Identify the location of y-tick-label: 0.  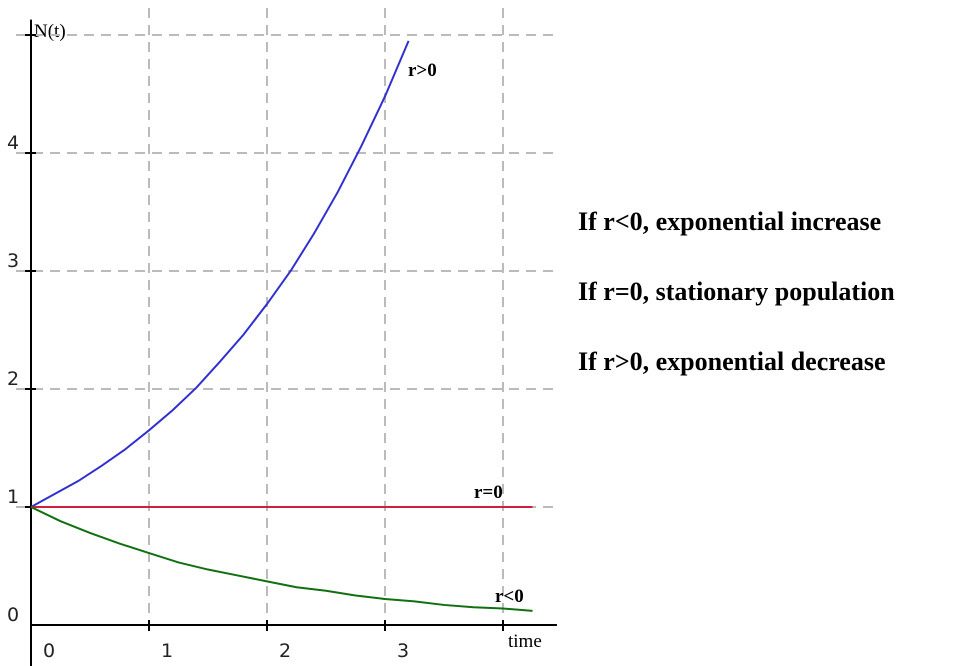
(13, 615).